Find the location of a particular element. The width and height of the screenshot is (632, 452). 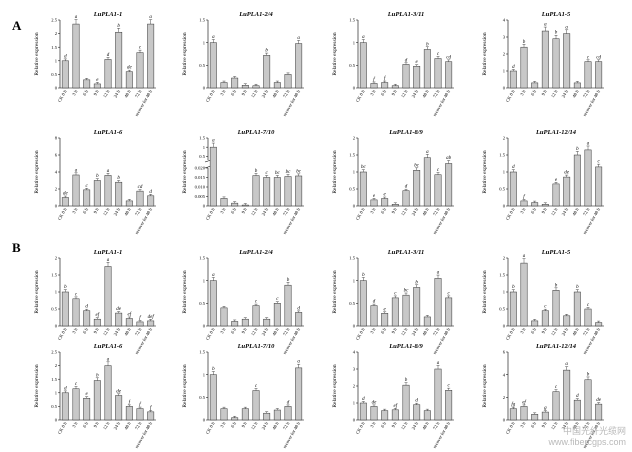

watermark-site: 中国光纤光缆网 is located at coordinates (587, 431).